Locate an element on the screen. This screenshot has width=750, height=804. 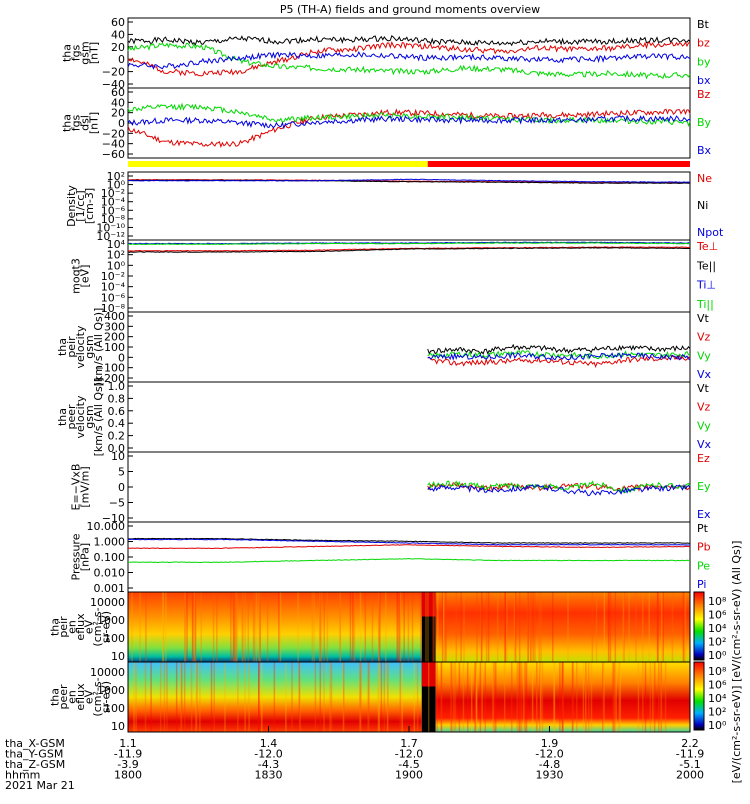
ytick-label: 10⁻² is located at coordinates (113, 276).